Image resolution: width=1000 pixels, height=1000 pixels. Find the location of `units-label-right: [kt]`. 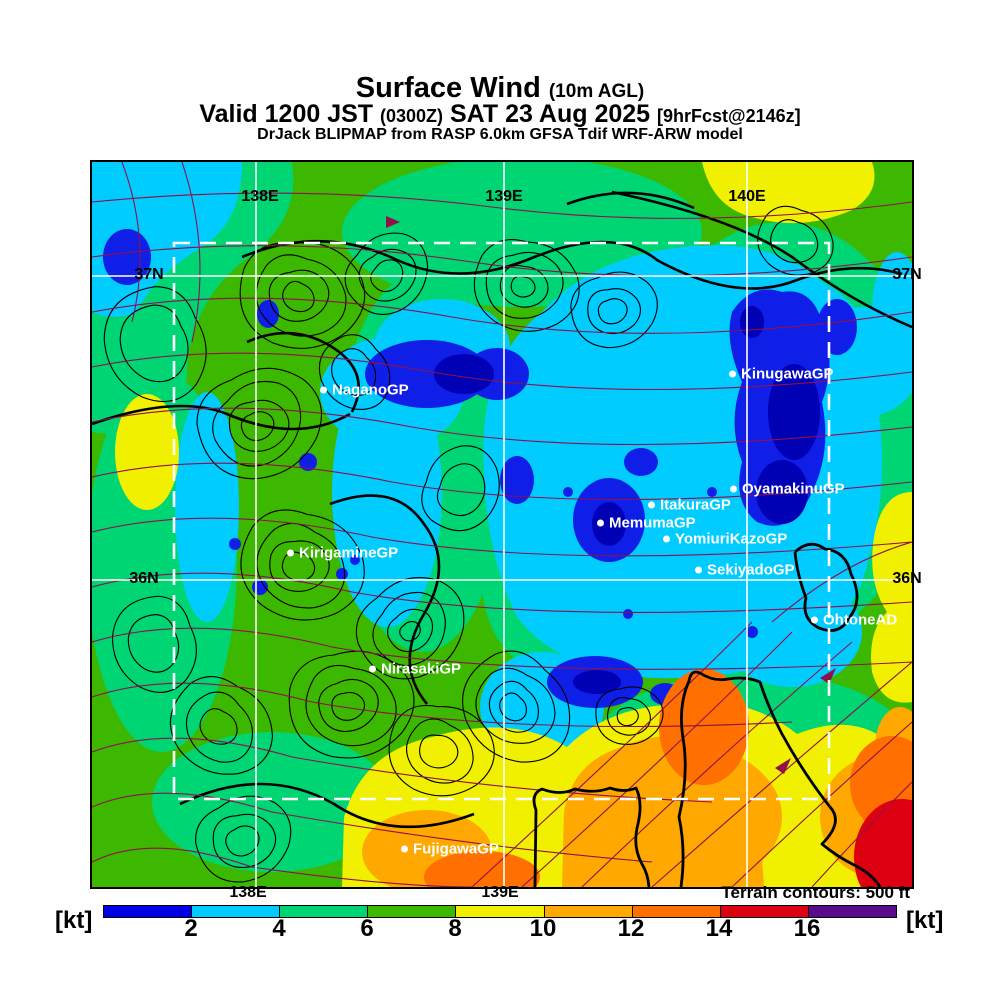

units-label-right: [kt] is located at coordinates (925, 920).